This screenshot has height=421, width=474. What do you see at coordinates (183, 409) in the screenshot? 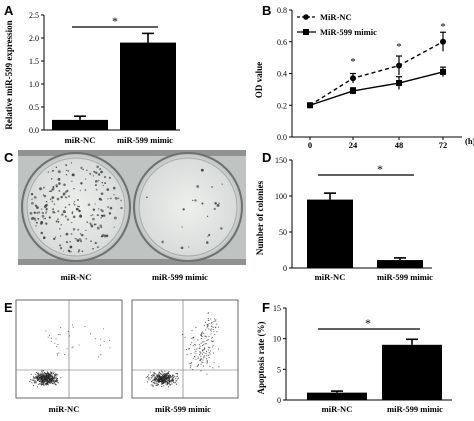
I see `panel-e-label-2: miR-599 mimic` at bounding box center [183, 409].